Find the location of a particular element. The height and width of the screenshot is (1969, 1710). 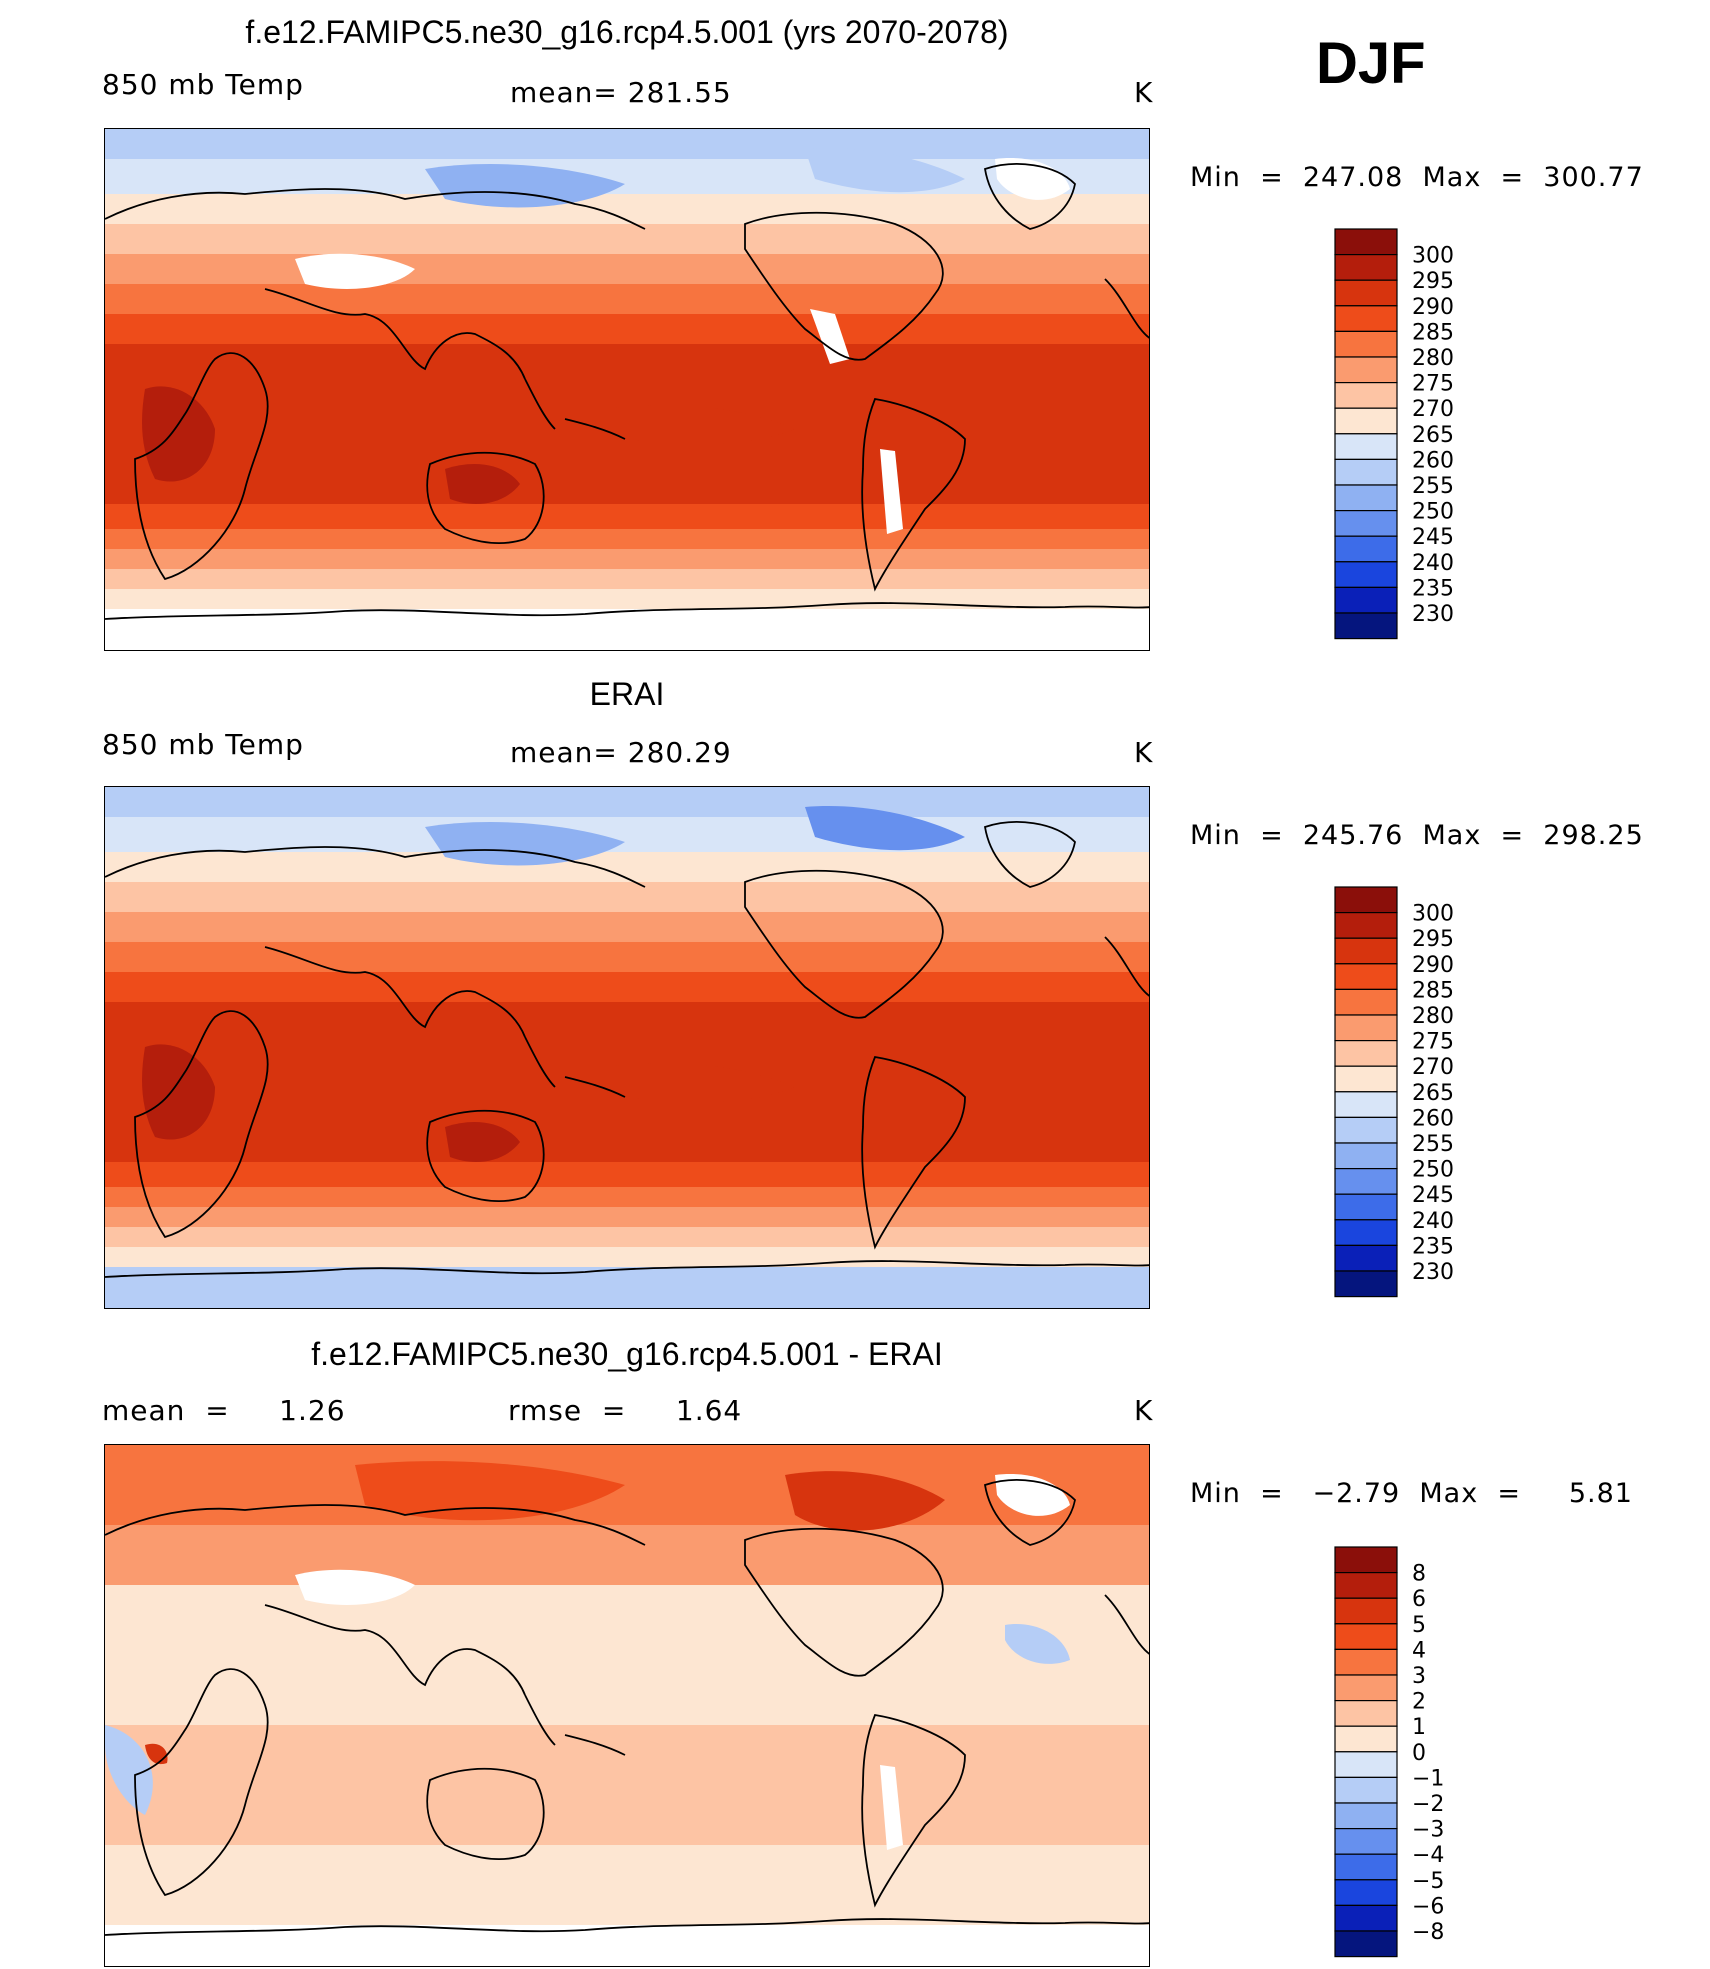

colorbar-tick-label: 230 is located at coordinates (1433, 614).